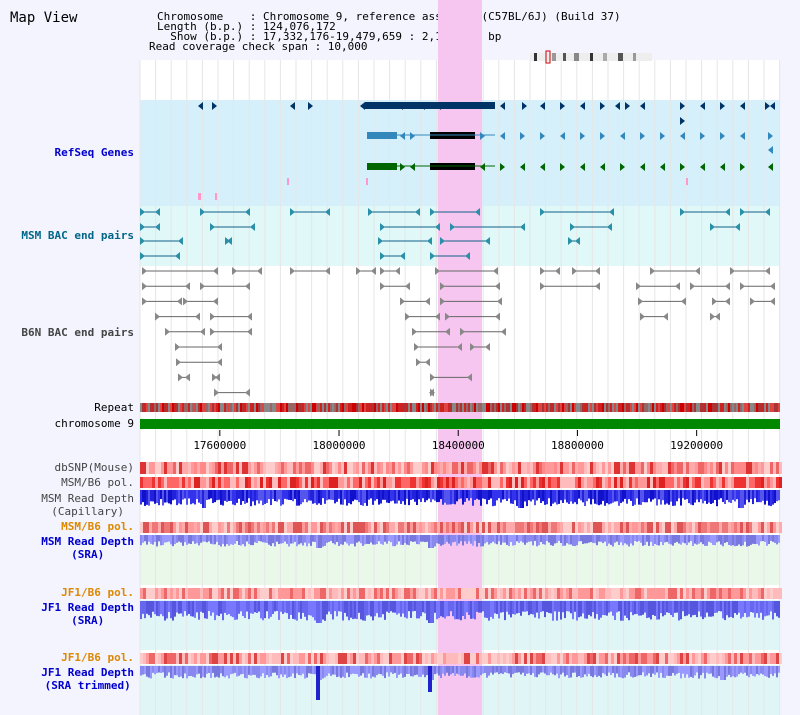 Image resolution: width=800 pixels, height=715 pixels. Describe the element at coordinates (87, 505) in the screenshot. I see `track-label-msm-depth-capillary: MSM Read Depth (Capillary)` at that location.